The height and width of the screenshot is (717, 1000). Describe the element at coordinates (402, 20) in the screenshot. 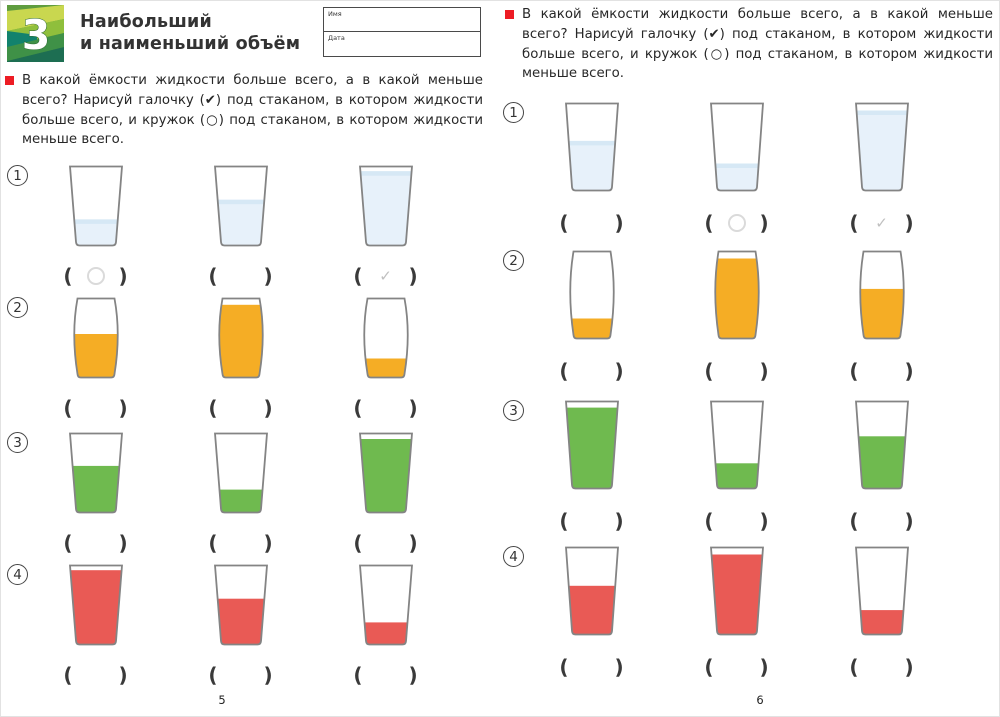

I see `name-field: Имя` at that location.